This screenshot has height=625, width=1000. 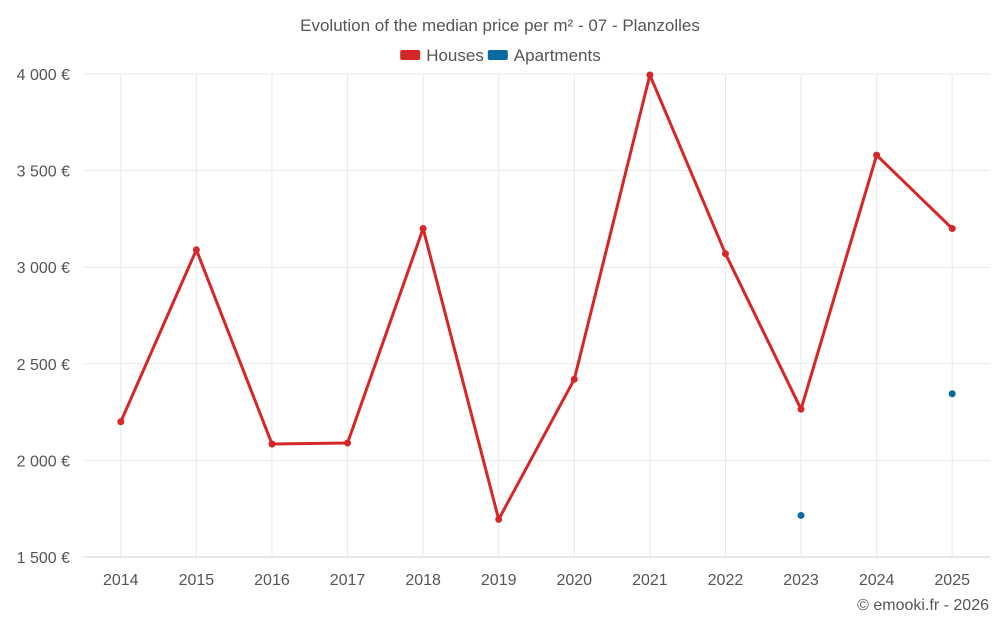 I want to click on legend-item-houses: Houses, so click(x=442, y=55).